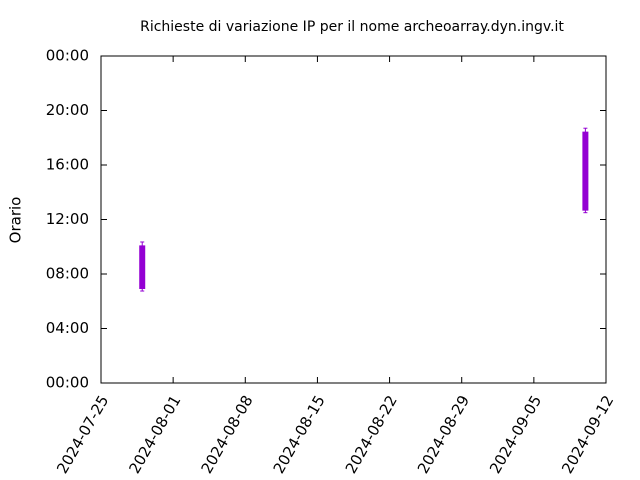  What do you see at coordinates (67, 165) in the screenshot?
I see `y-tick-label: 16:00` at bounding box center [67, 165].